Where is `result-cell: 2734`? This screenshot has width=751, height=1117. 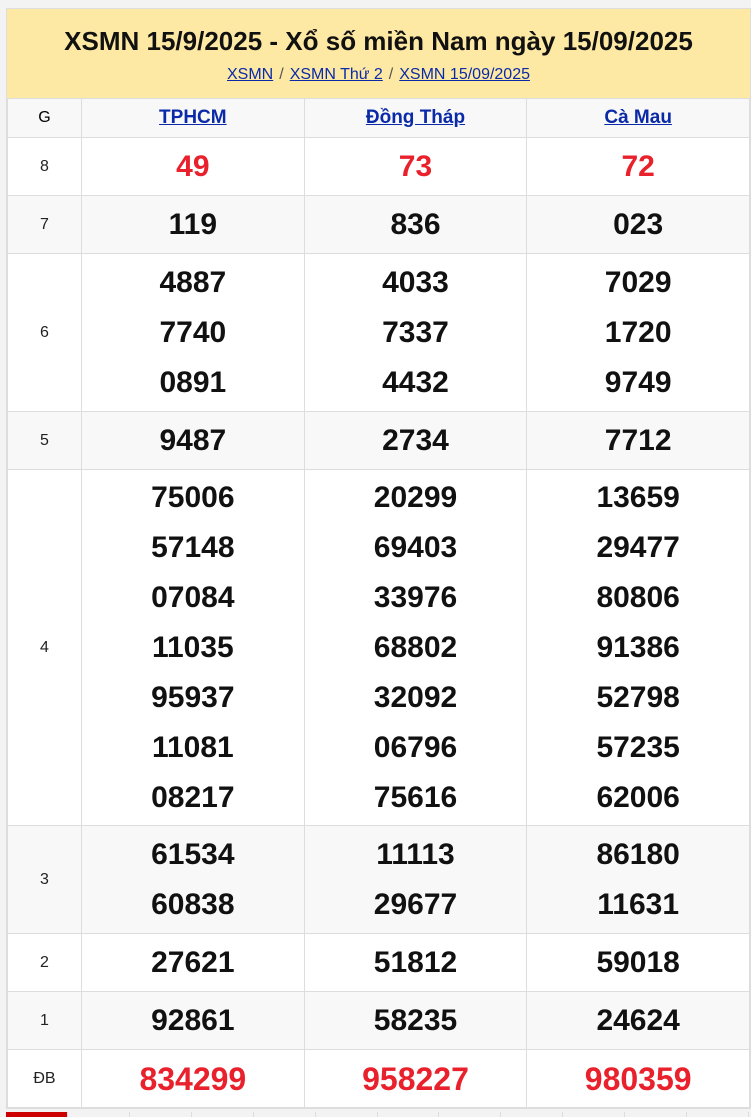
result-cell: 2734 is located at coordinates (415, 440).